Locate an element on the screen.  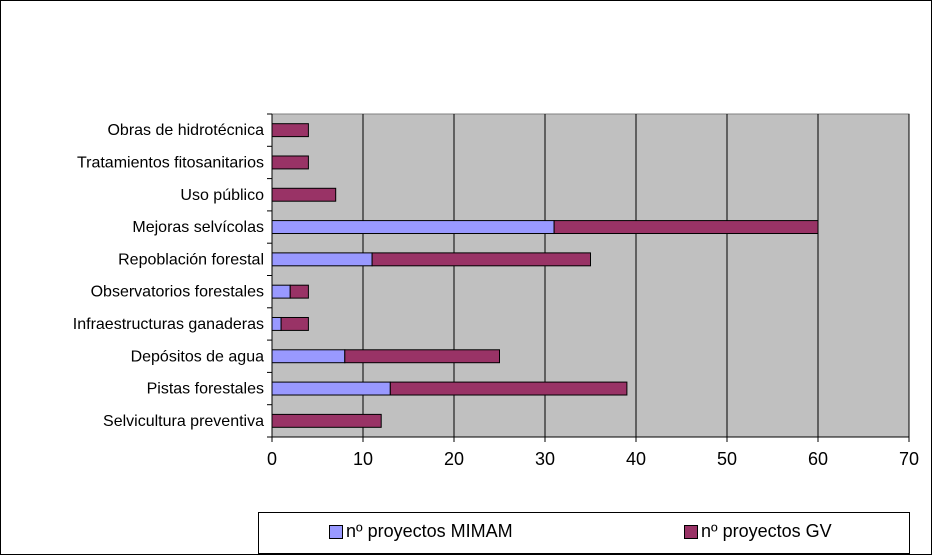
x-tick-labels: 0 10 20 30 40 50 60 70 is located at coordinates (593, 459).